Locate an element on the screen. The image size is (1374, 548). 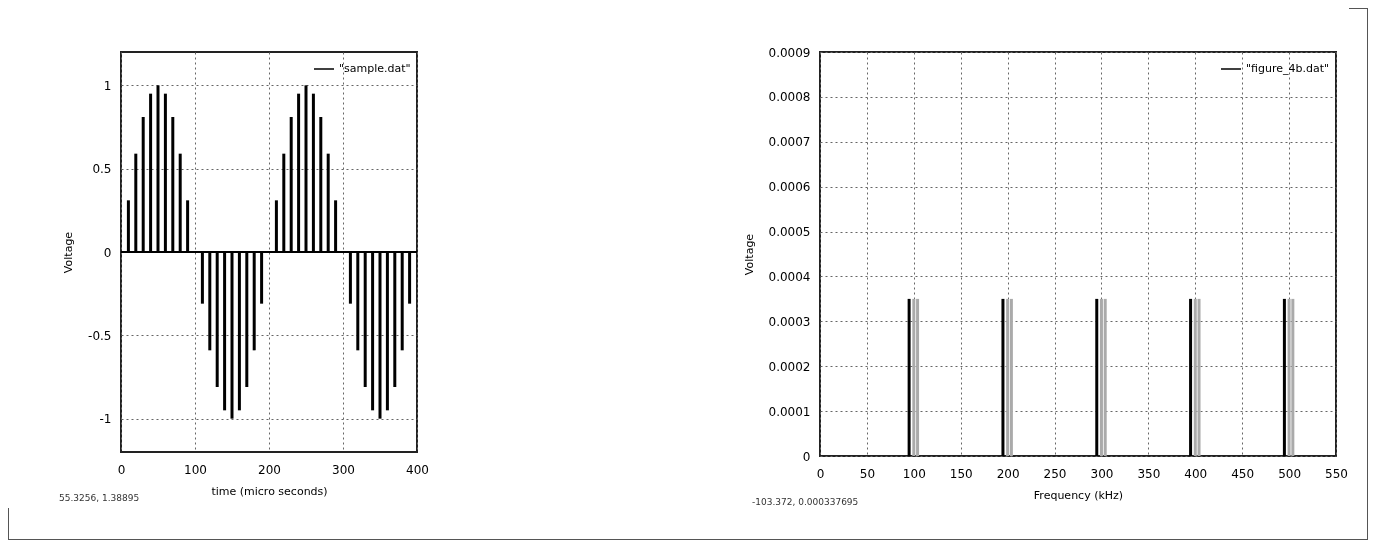
x-axis-title: Frequency (kHz) is located at coordinates (1078, 495).